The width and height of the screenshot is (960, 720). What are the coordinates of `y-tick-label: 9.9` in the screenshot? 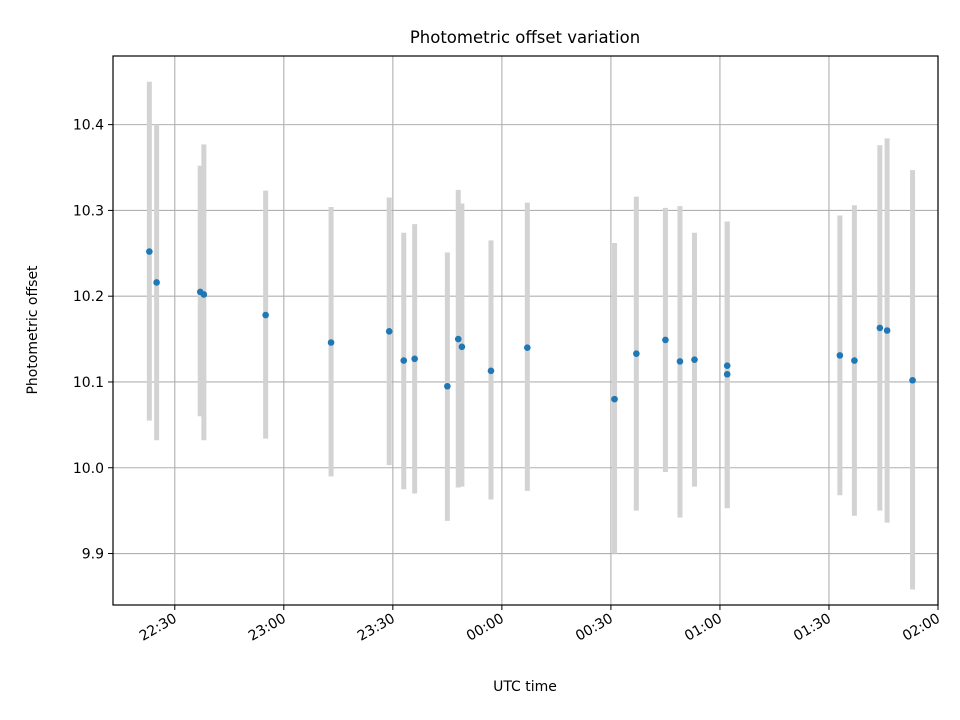 It's located at (93, 555).